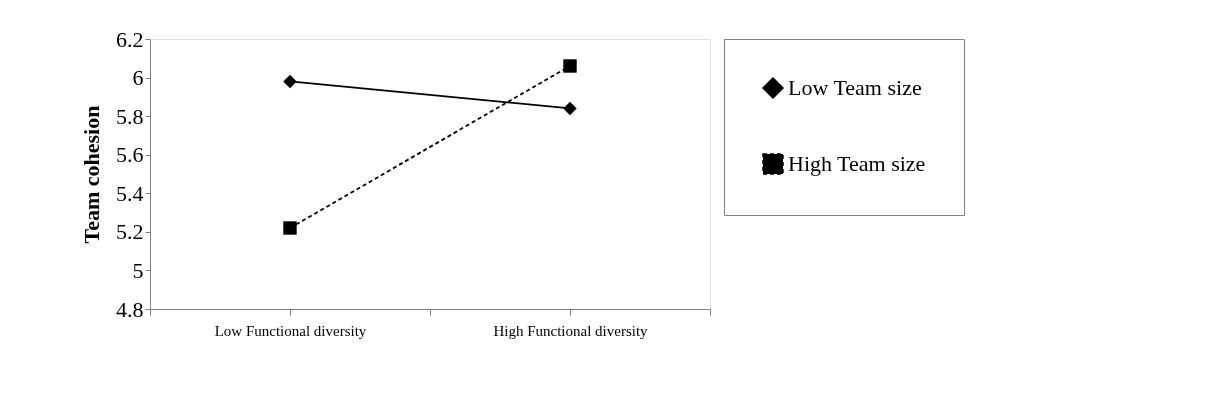 The height and width of the screenshot is (405, 1213). What do you see at coordinates (91, 174) in the screenshot?
I see `y-axis-title: Team cohesion` at bounding box center [91, 174].